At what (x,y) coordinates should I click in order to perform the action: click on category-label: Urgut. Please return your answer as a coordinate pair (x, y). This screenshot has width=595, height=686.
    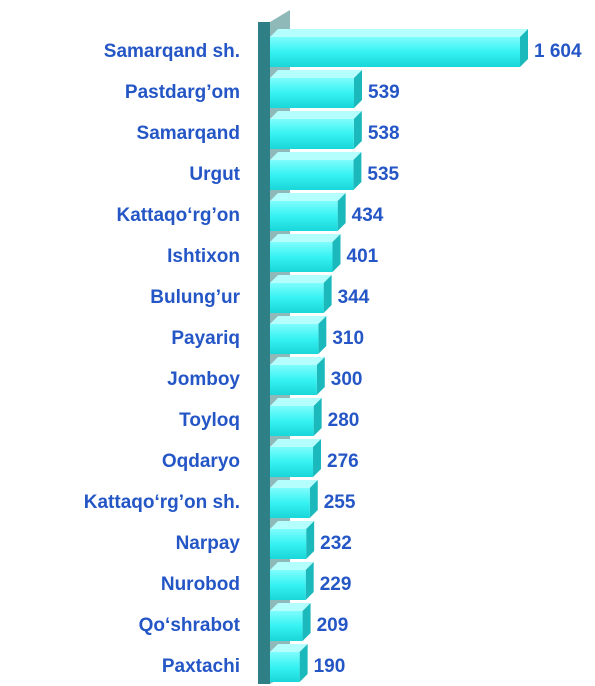
    Looking at the image, I should click on (214, 174).